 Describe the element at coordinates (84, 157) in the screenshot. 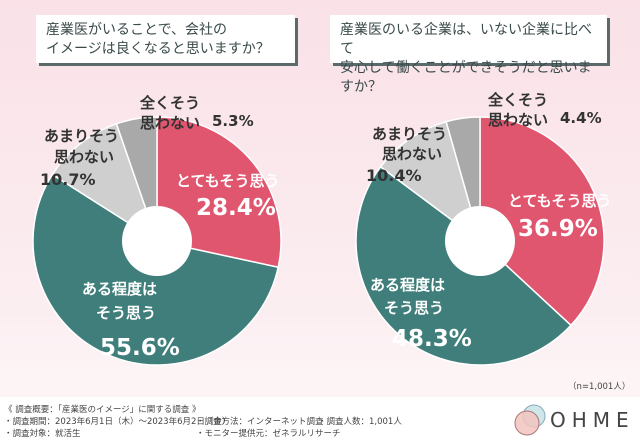

I see `left-label-notmuch-2: 思わない` at that location.